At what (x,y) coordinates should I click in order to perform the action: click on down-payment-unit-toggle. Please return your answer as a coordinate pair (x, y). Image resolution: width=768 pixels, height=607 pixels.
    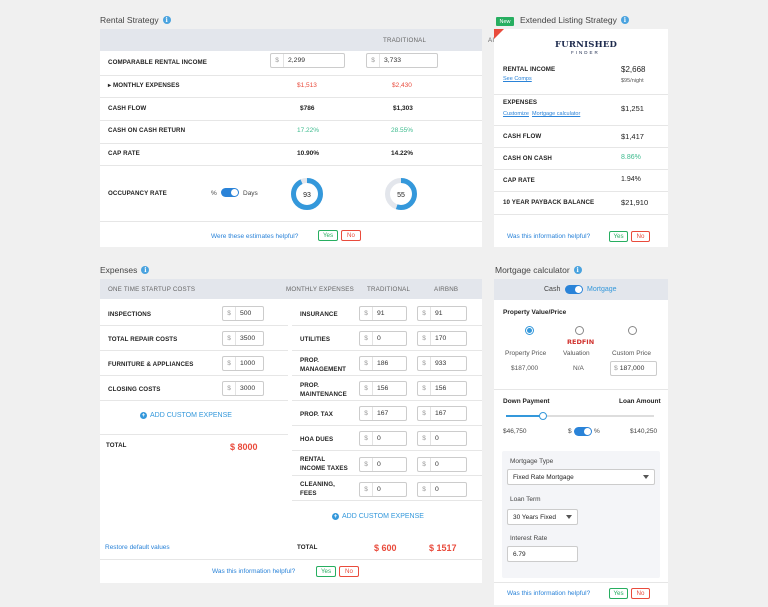
    Looking at the image, I should click on (583, 431).